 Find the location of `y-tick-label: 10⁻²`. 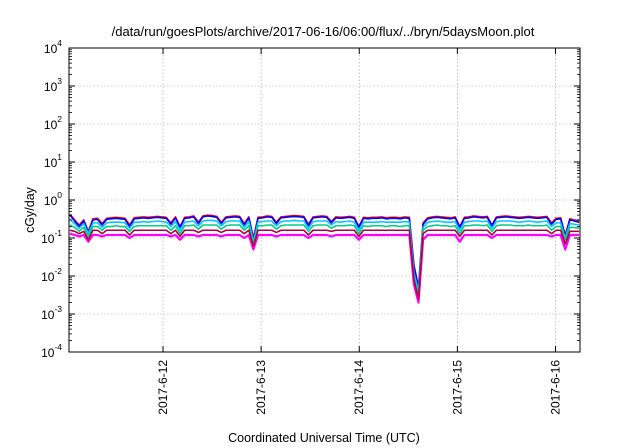

y-tick-label: 10⁻² is located at coordinates (51, 275).